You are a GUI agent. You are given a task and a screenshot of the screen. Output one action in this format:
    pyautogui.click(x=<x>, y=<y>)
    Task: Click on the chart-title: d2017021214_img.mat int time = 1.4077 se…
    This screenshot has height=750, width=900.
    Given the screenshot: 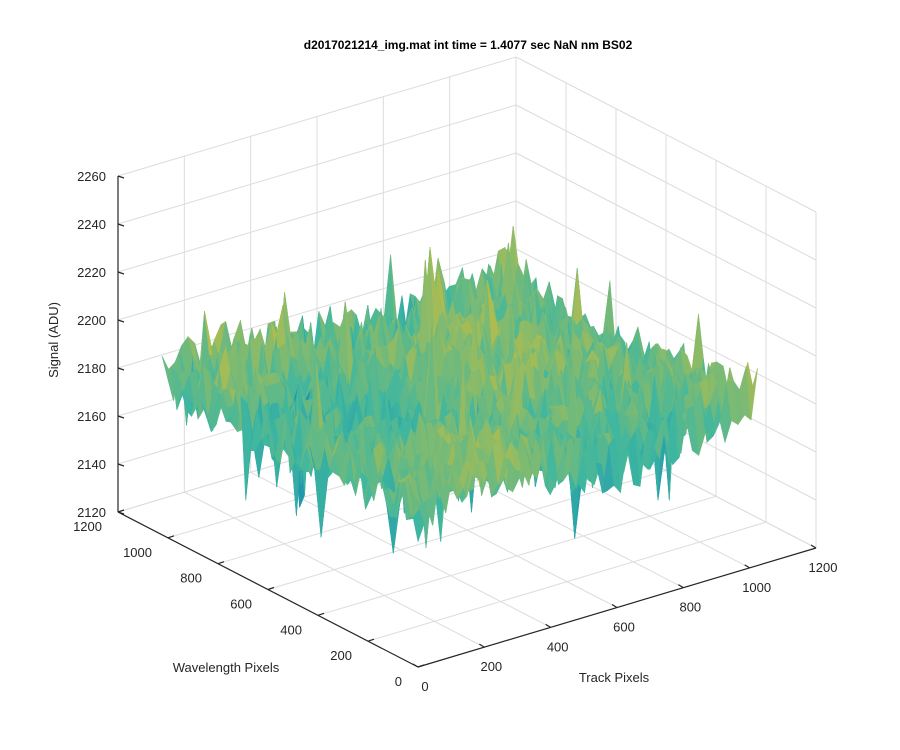 What is the action you would take?
    pyautogui.click(x=468, y=45)
    